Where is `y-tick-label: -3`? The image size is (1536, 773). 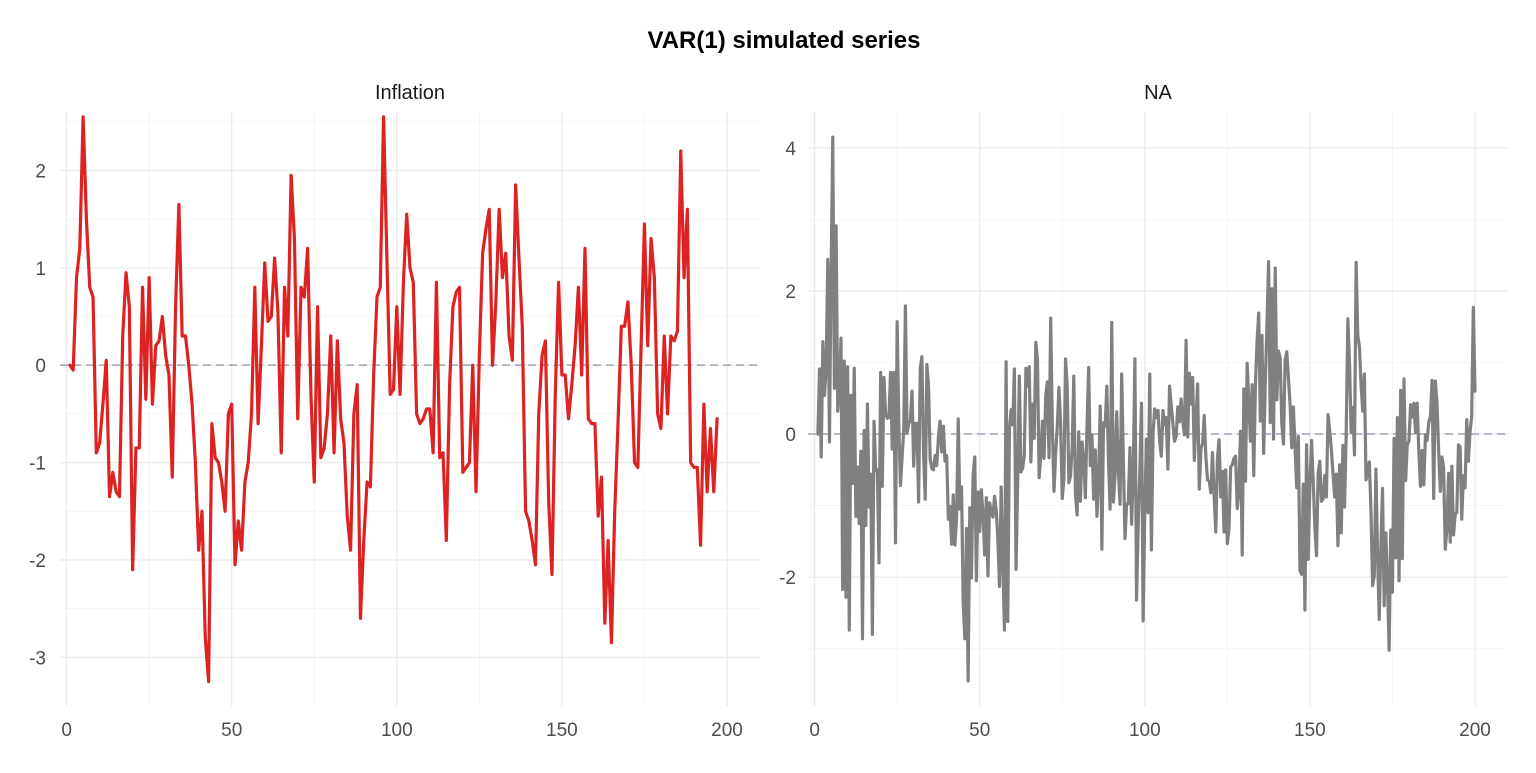 y-tick-label: -3 is located at coordinates (37, 658).